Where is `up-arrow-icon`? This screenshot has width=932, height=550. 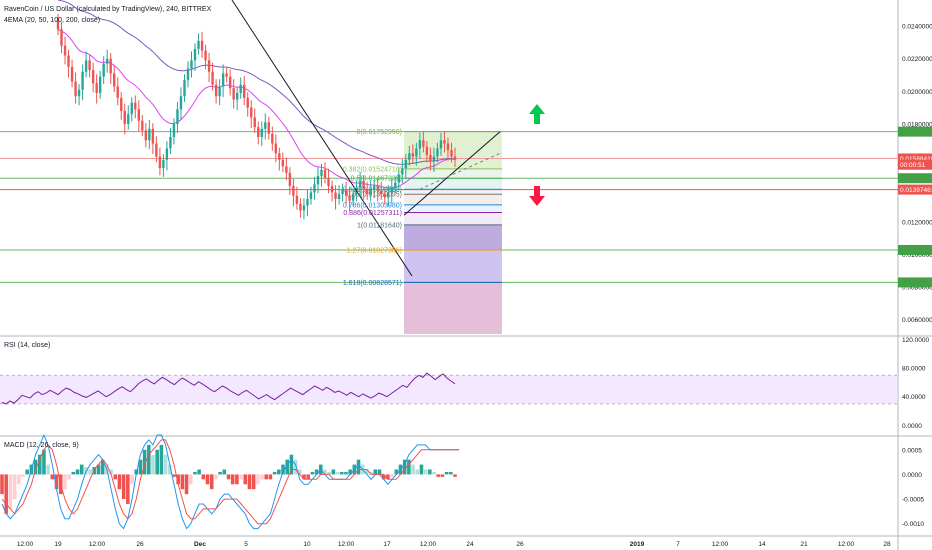
up-arrow-icon is located at coordinates (537, 114).